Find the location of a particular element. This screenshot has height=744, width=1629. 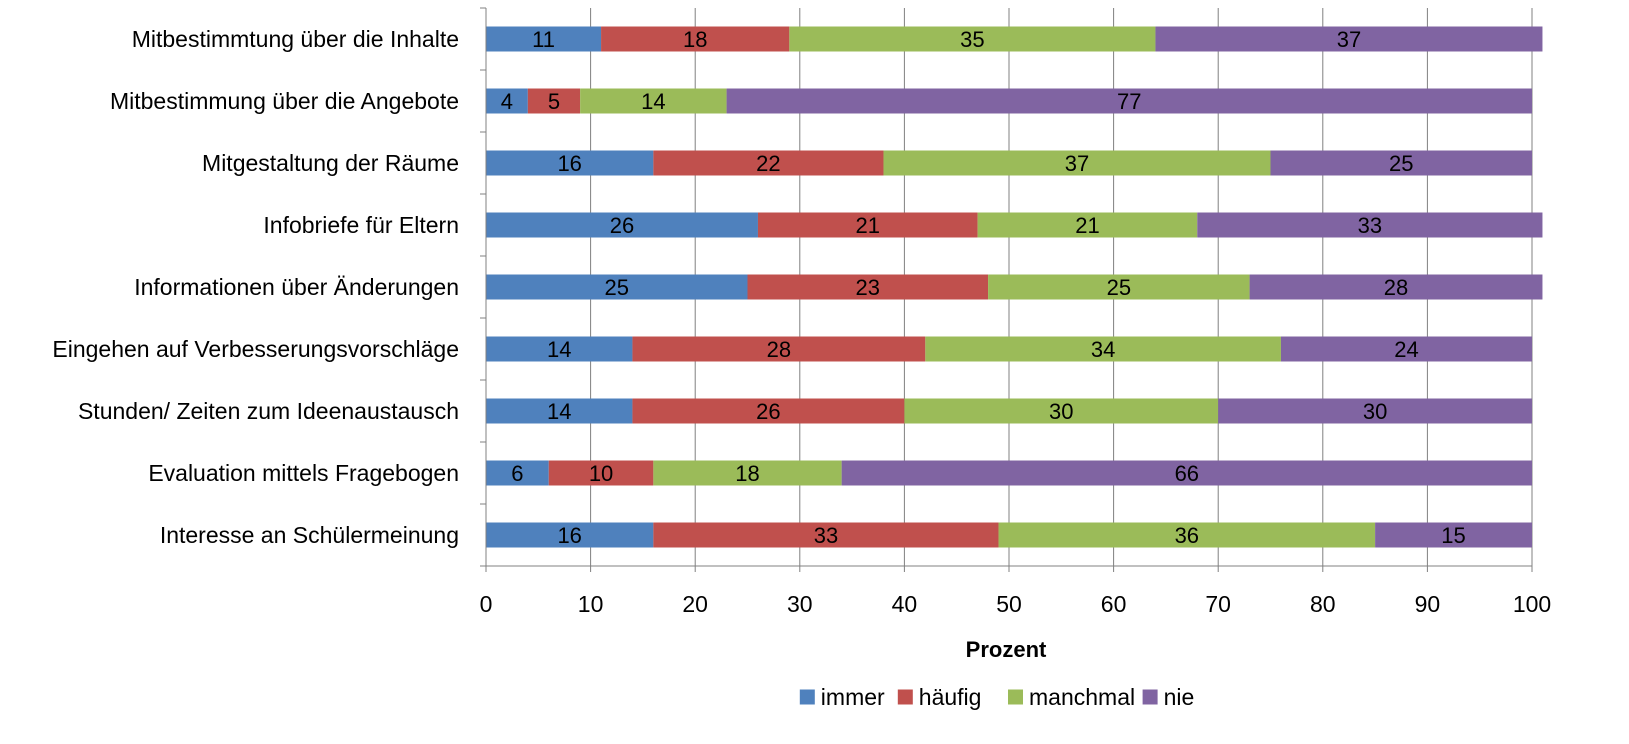

data-label: 34 is located at coordinates (1103, 349).